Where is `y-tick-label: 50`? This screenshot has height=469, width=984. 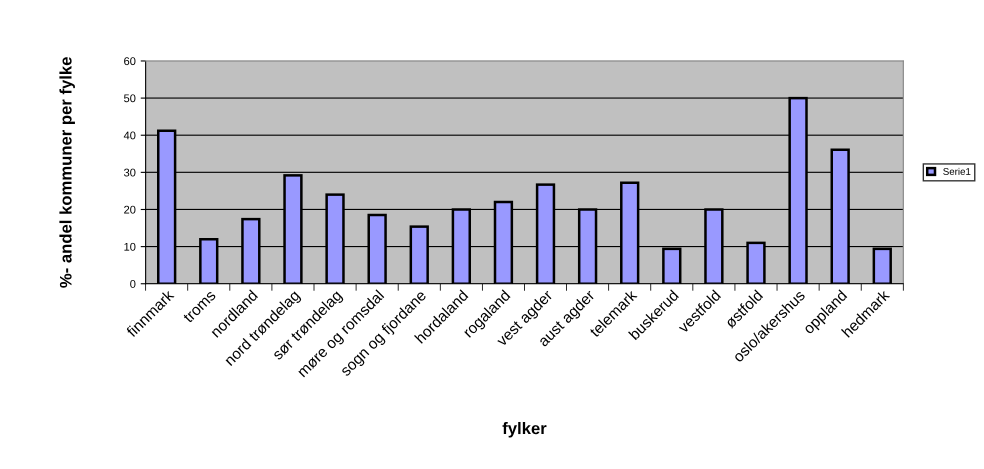 y-tick-label: 50 is located at coordinates (130, 98).